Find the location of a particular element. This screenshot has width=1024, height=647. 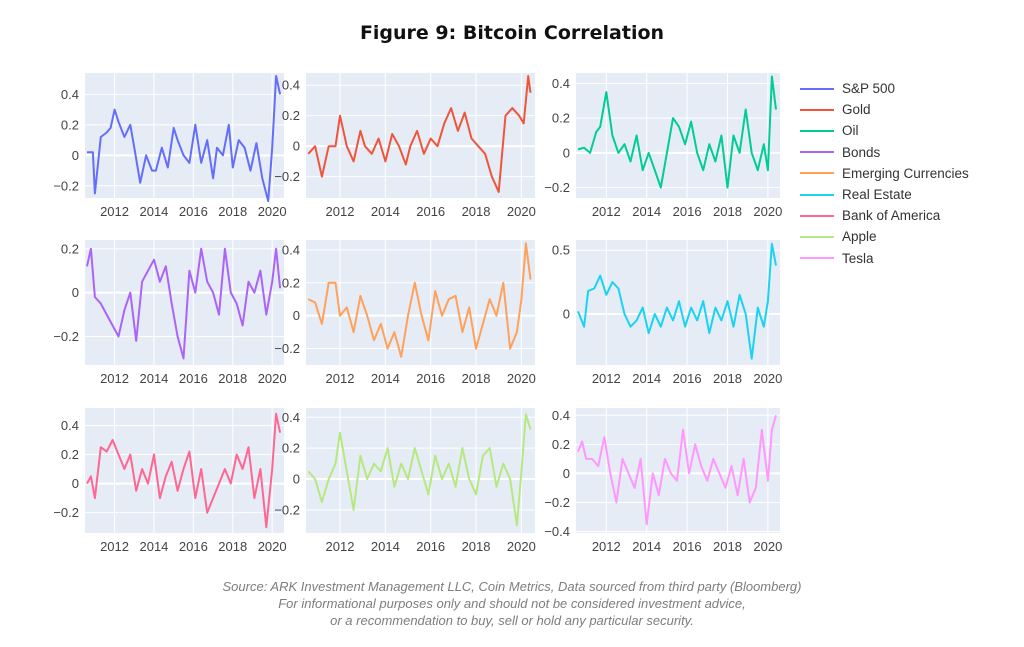

subplot-oil: 2012 2014 2016 2018 2020 −0.2 0 0.2 0.4 is located at coordinates (663, 146).